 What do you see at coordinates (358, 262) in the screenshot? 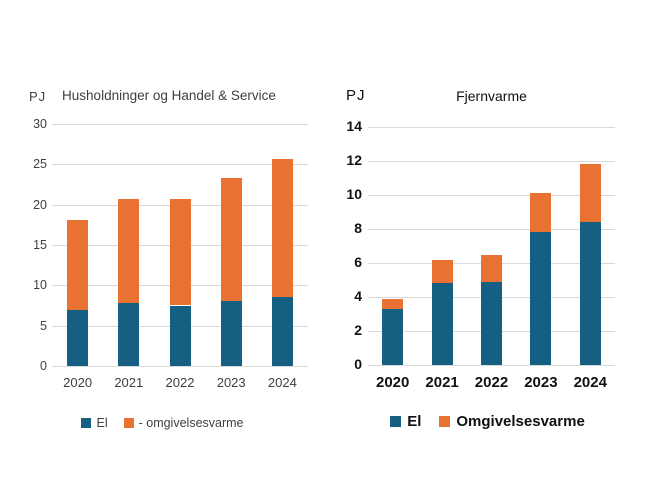
I see `y-axis-tick-label: 6` at bounding box center [358, 262].